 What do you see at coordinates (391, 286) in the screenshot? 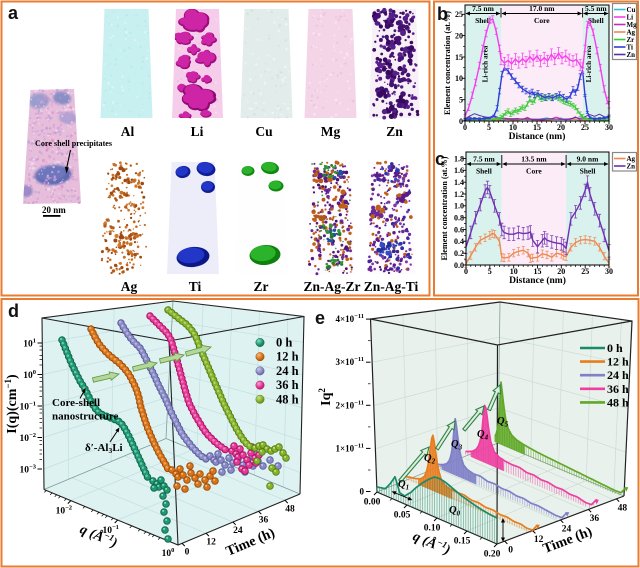
I see `svg-text: Zn-Ag-Ti` at bounding box center [391, 286].